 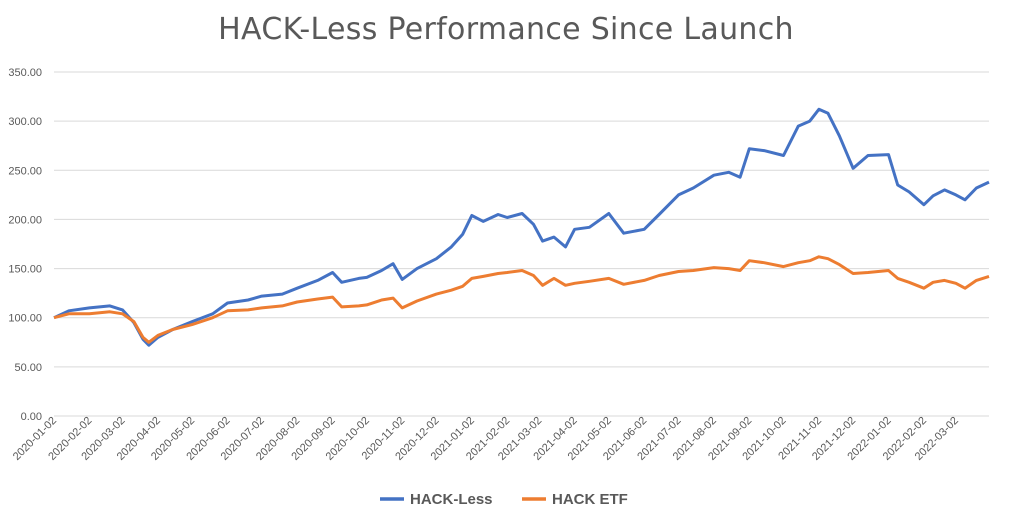 What do you see at coordinates (25, 270) in the screenshot?
I see `y-tick-label: 150.00` at bounding box center [25, 270].